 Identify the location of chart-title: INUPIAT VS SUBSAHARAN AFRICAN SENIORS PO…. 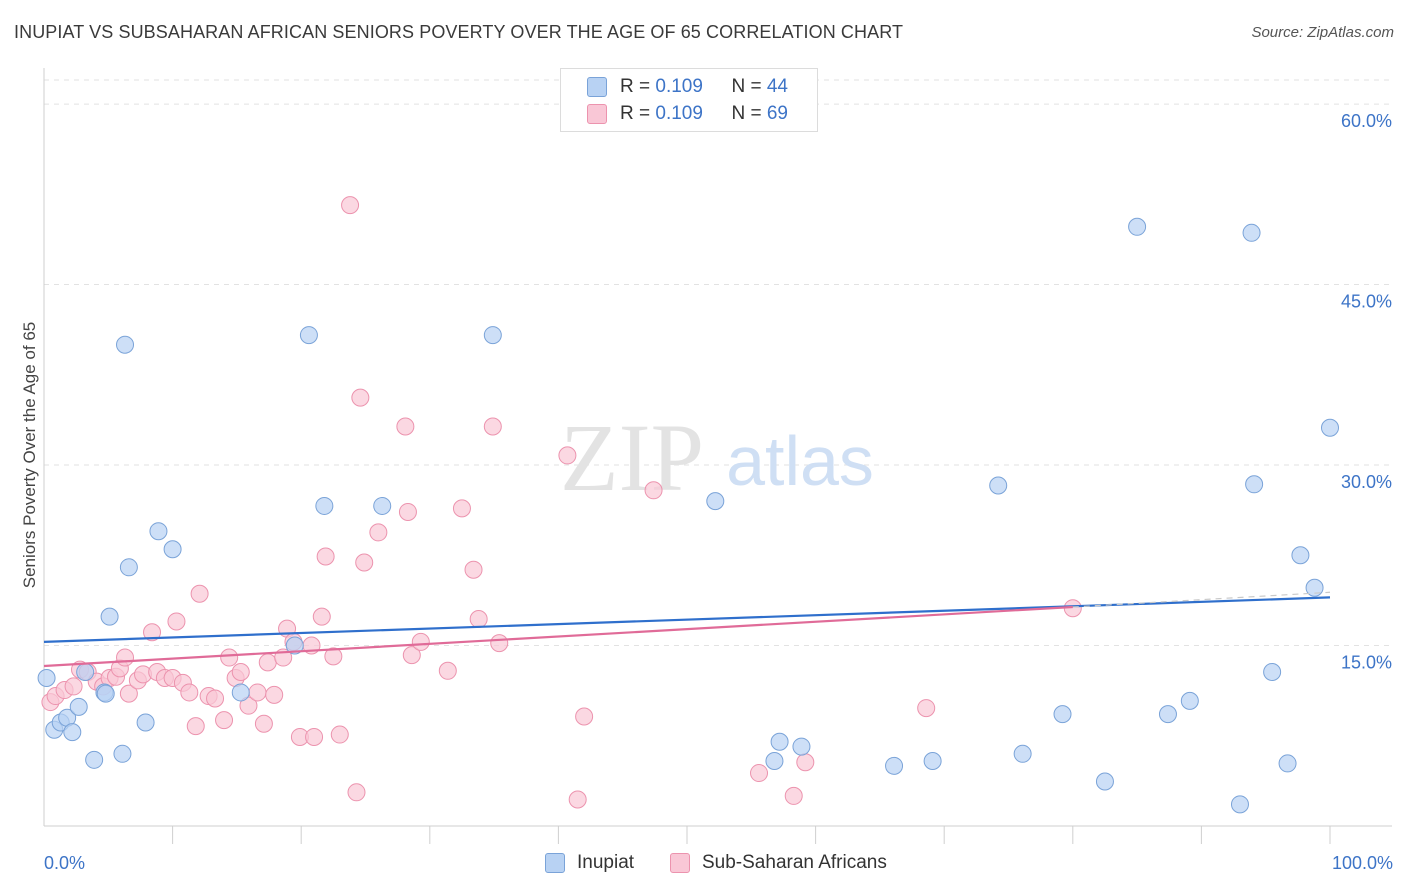
(459, 32).